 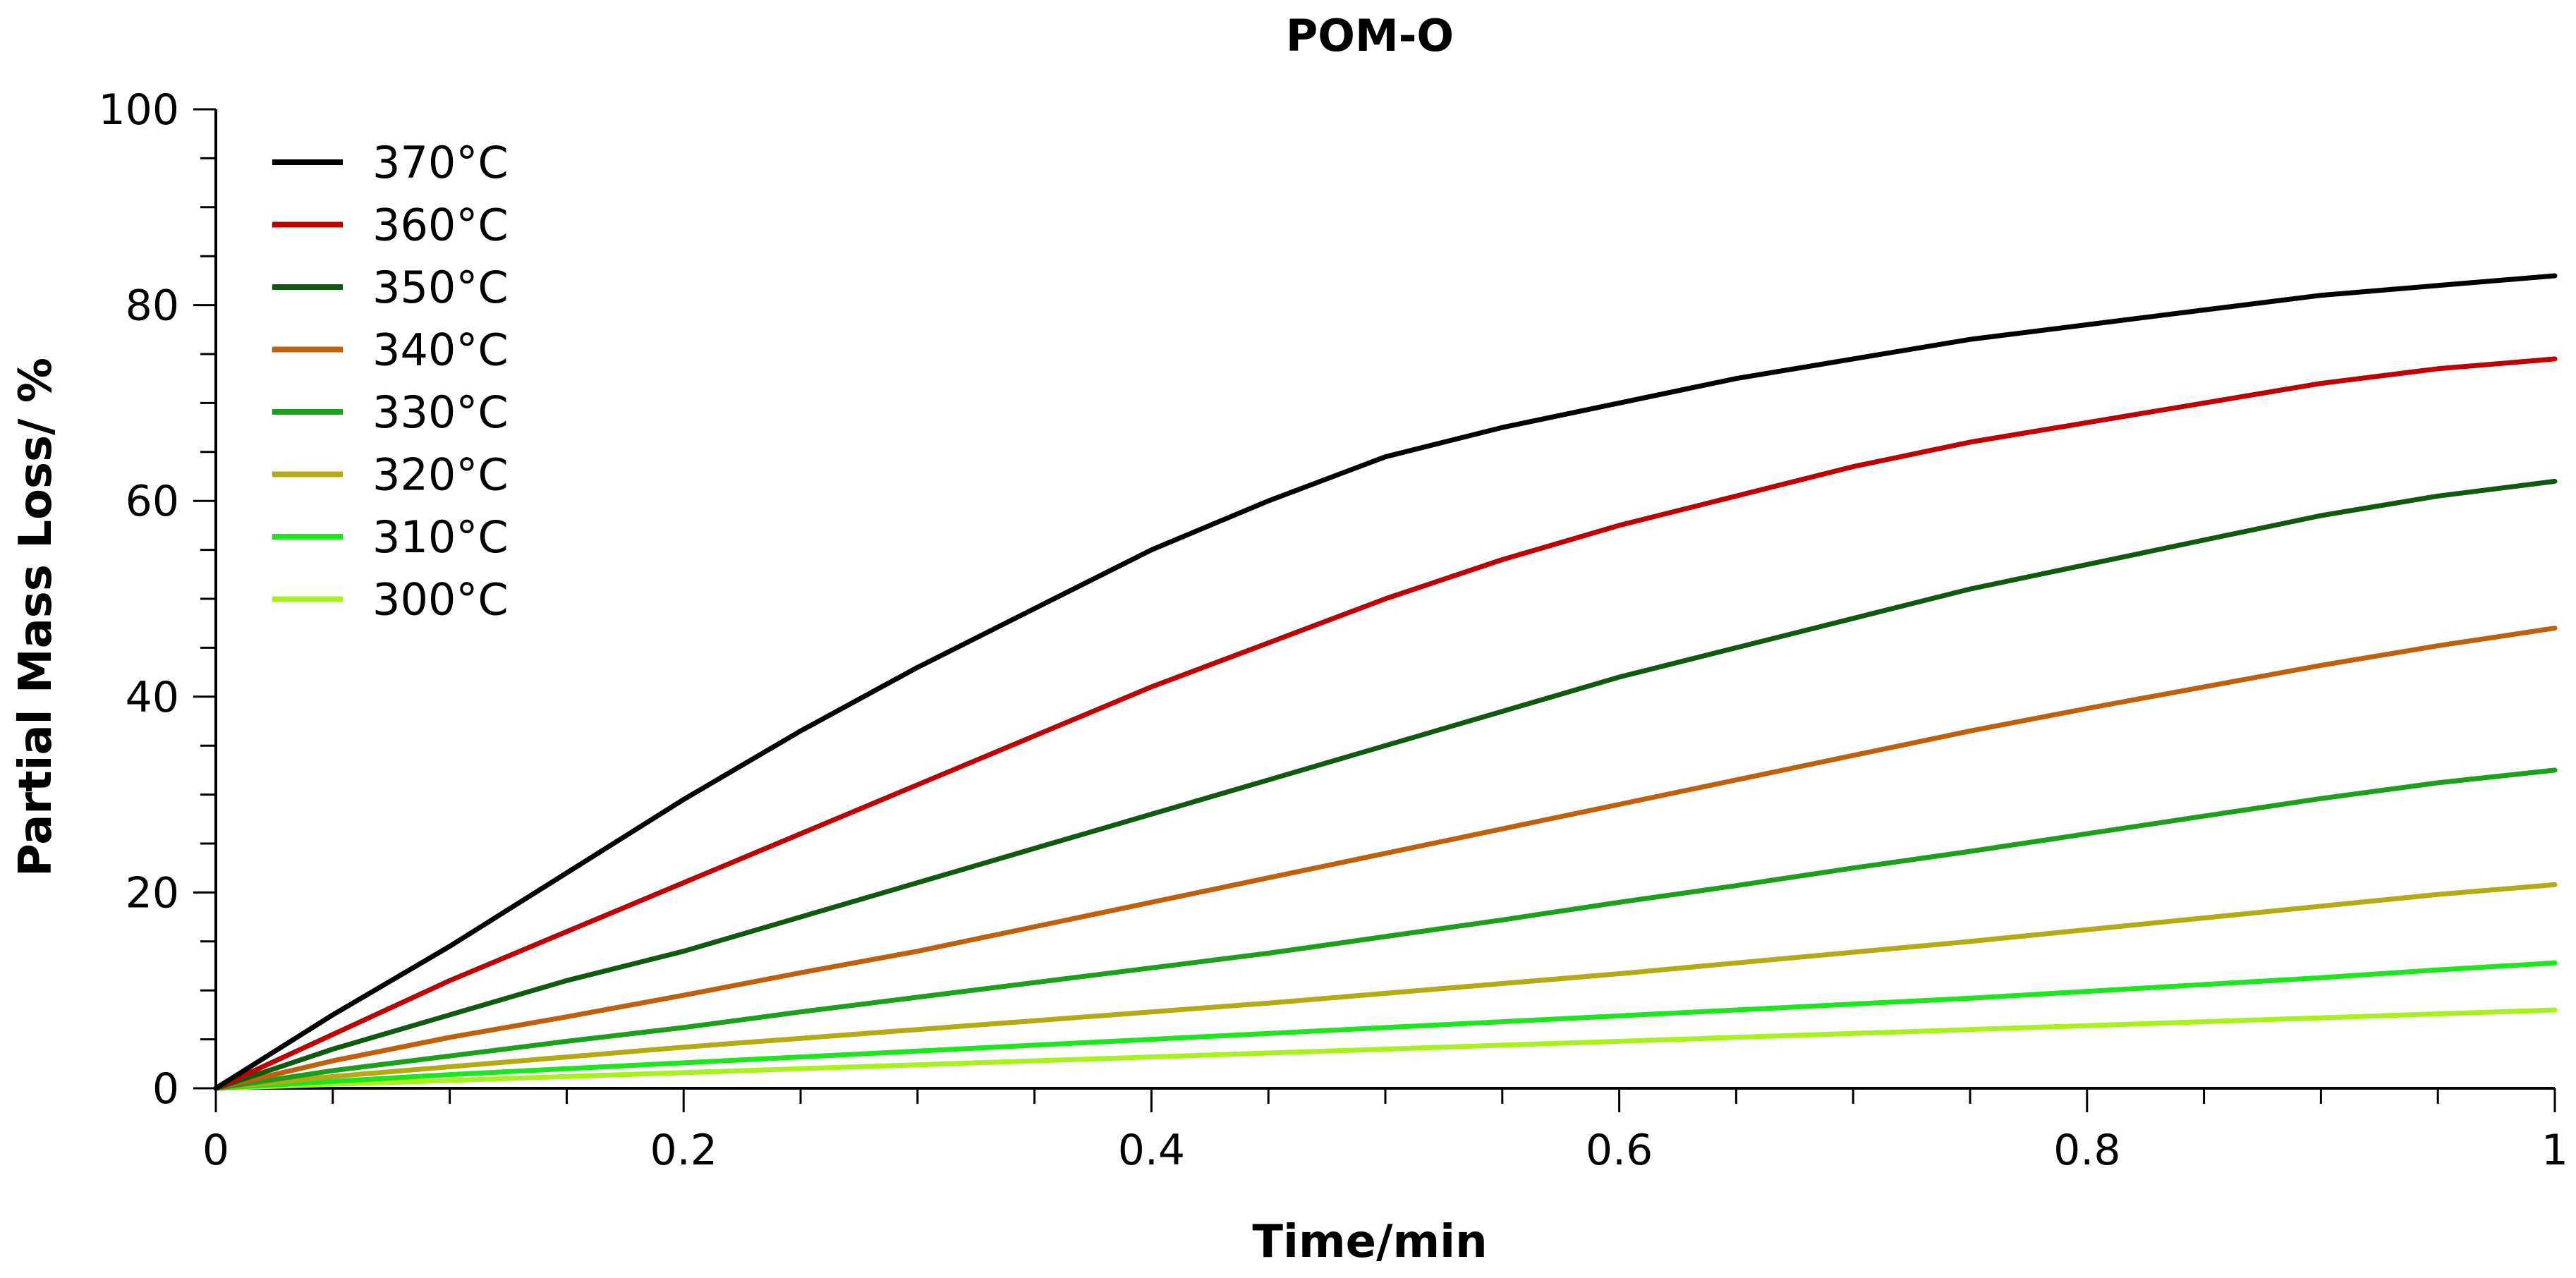 What do you see at coordinates (1369, 1242) in the screenshot?
I see `x-axis-label: Time/min` at bounding box center [1369, 1242].